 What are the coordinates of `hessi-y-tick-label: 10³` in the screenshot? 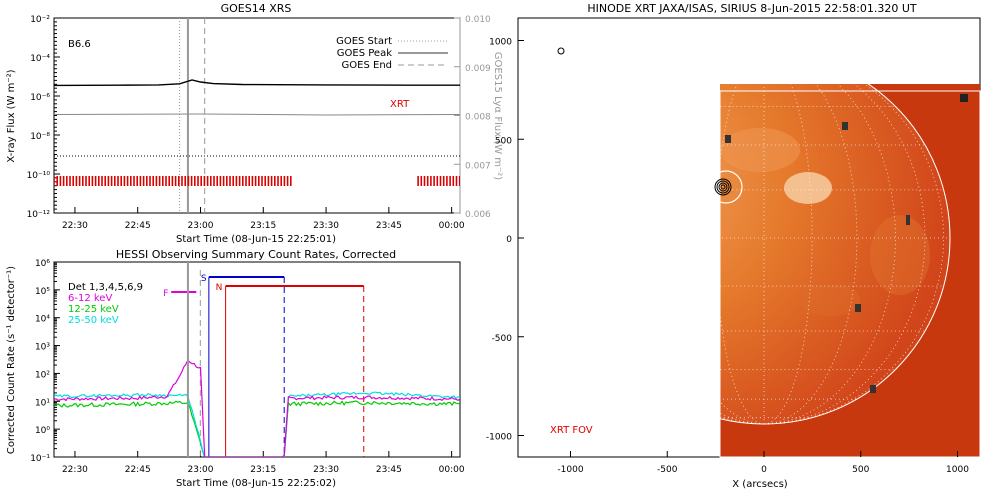 It's located at (42, 348).